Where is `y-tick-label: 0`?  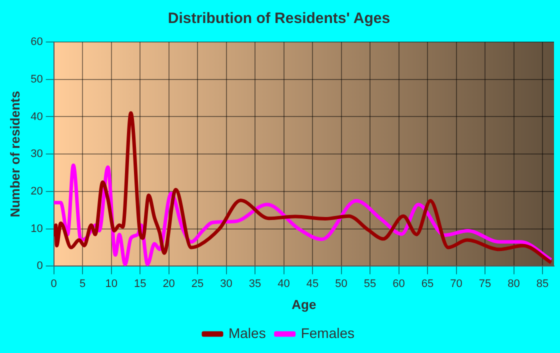 y-tick-label: 0 is located at coordinates (39, 266).